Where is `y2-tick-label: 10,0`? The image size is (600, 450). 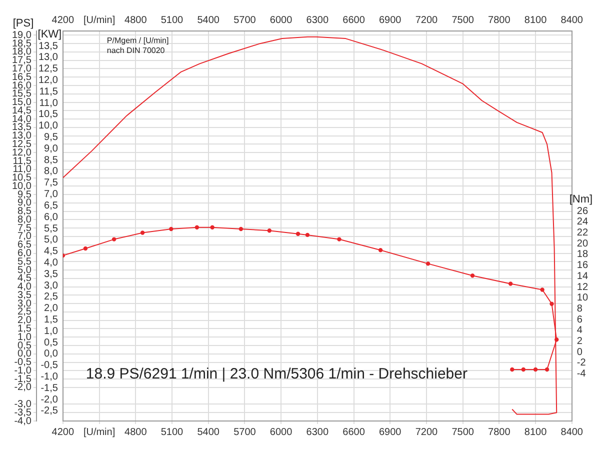
y2-tick-label: 10,0 is located at coordinates (22, 186).